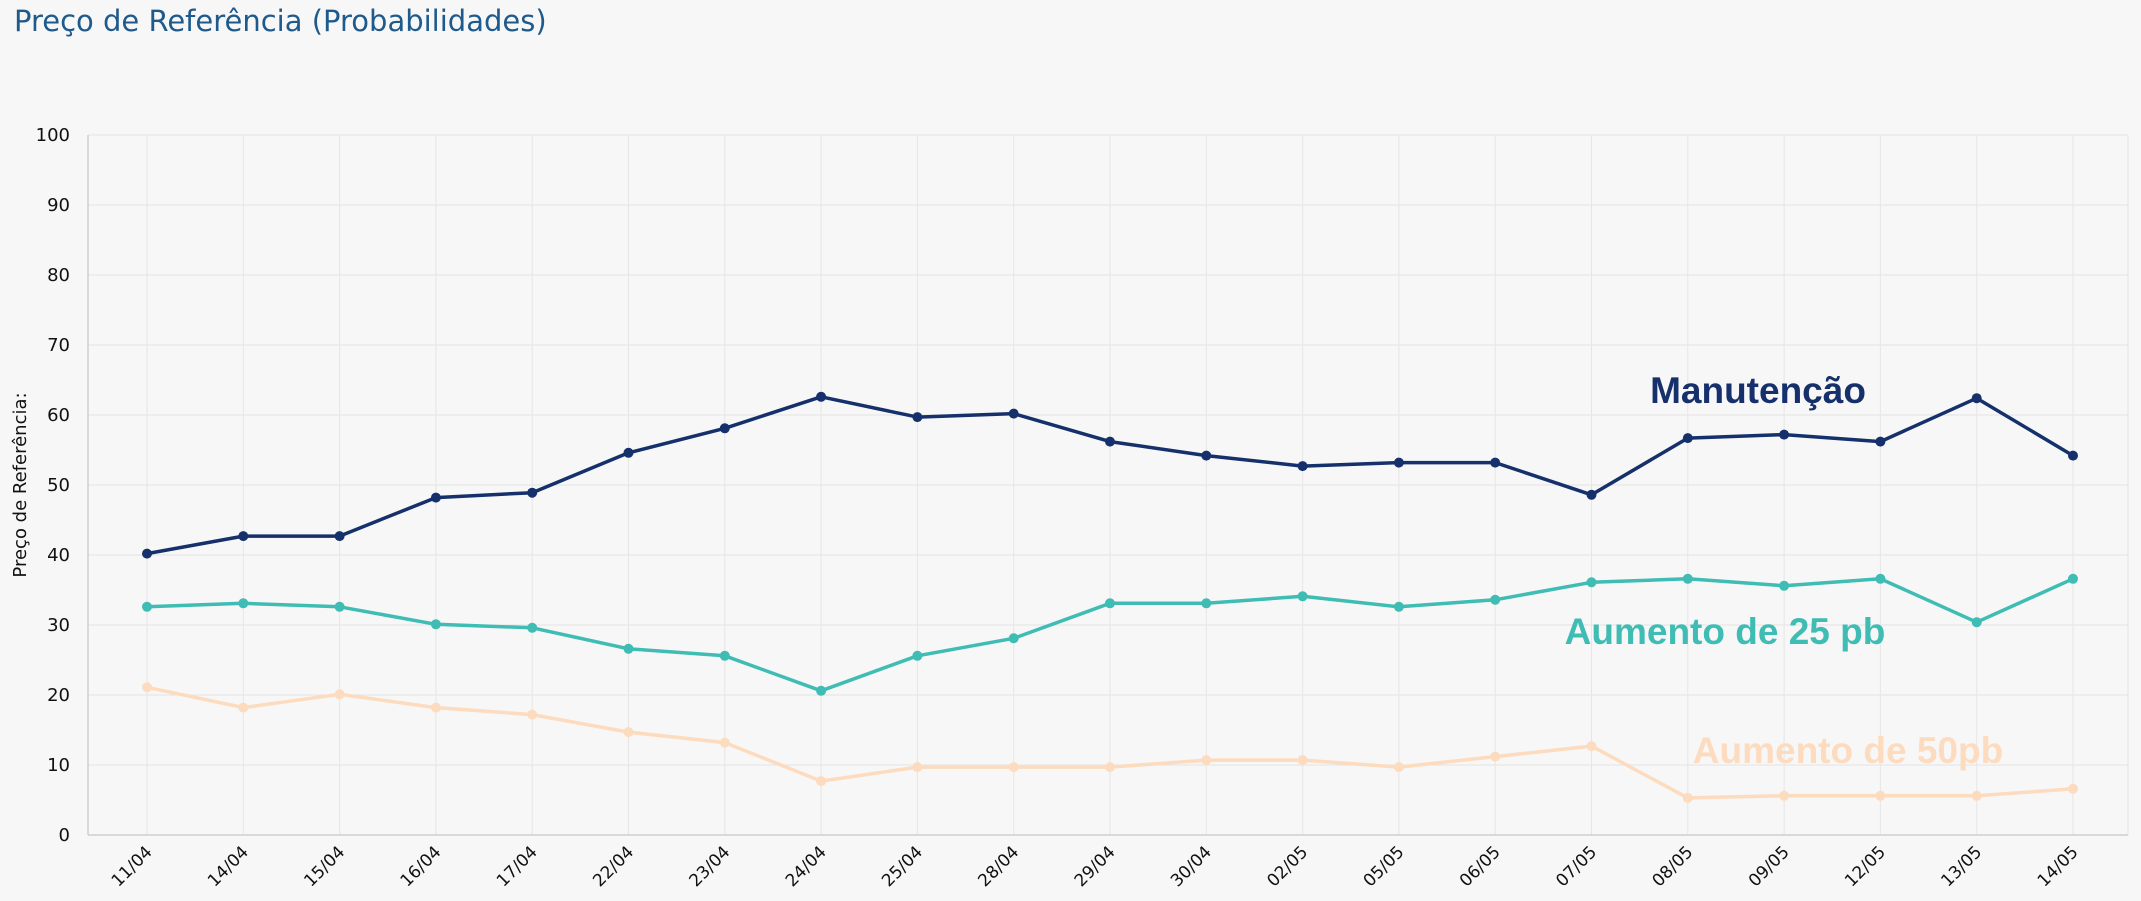 Image resolution: width=2141 pixels, height=901 pixels. Describe the element at coordinates (1480, 866) in the screenshot. I see `x-tick-label: 06/05` at that location.